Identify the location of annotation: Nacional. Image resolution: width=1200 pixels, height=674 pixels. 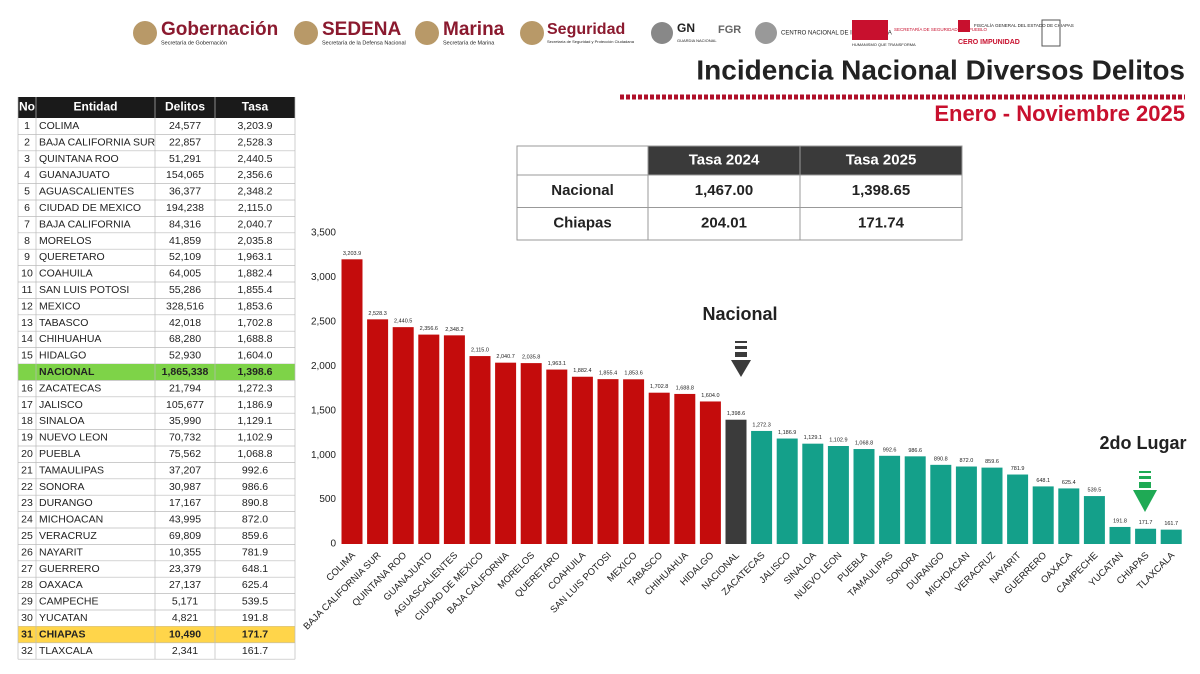
(739, 314).